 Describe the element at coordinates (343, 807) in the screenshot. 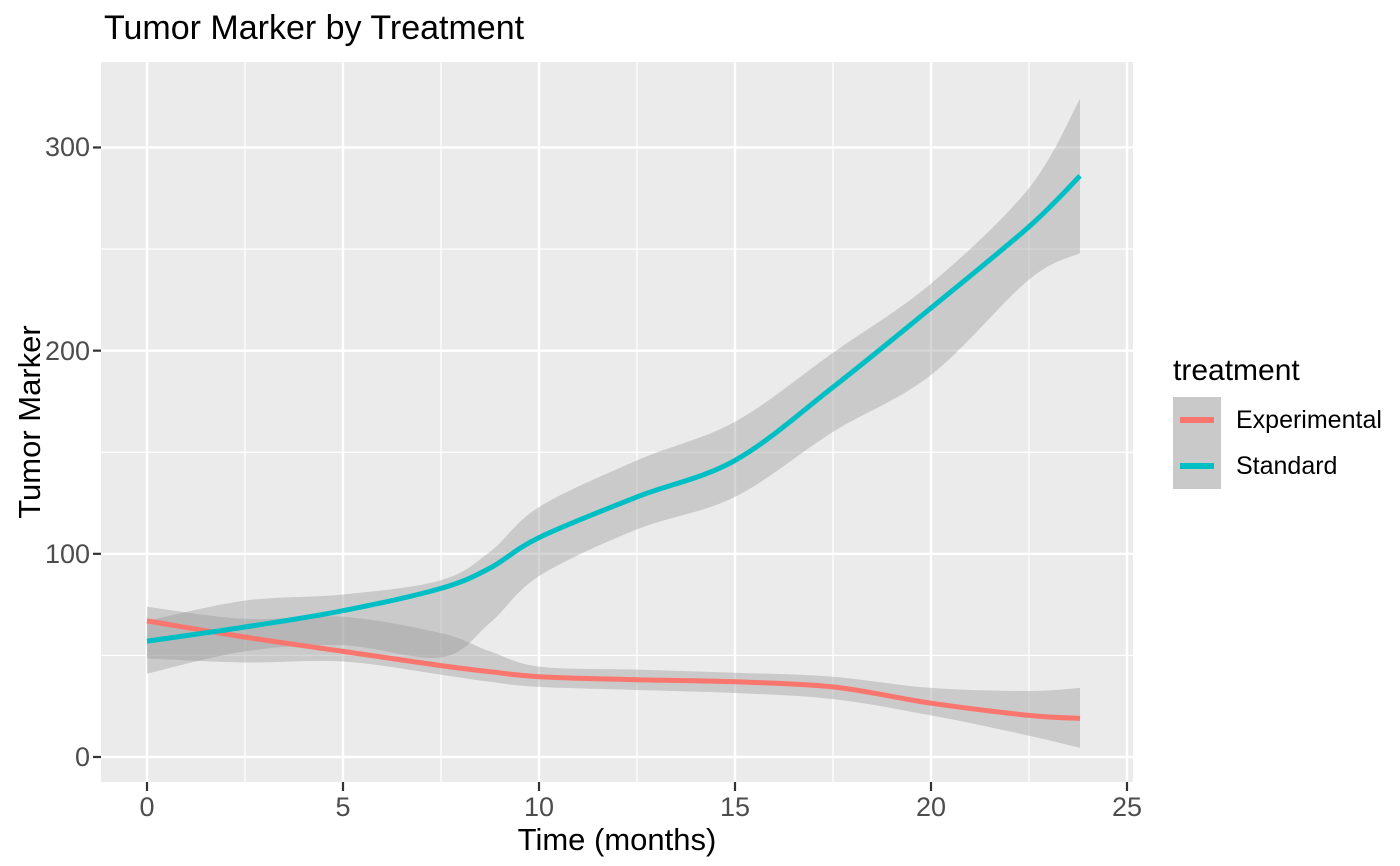

I see `x-tick-label-5: 5` at that location.